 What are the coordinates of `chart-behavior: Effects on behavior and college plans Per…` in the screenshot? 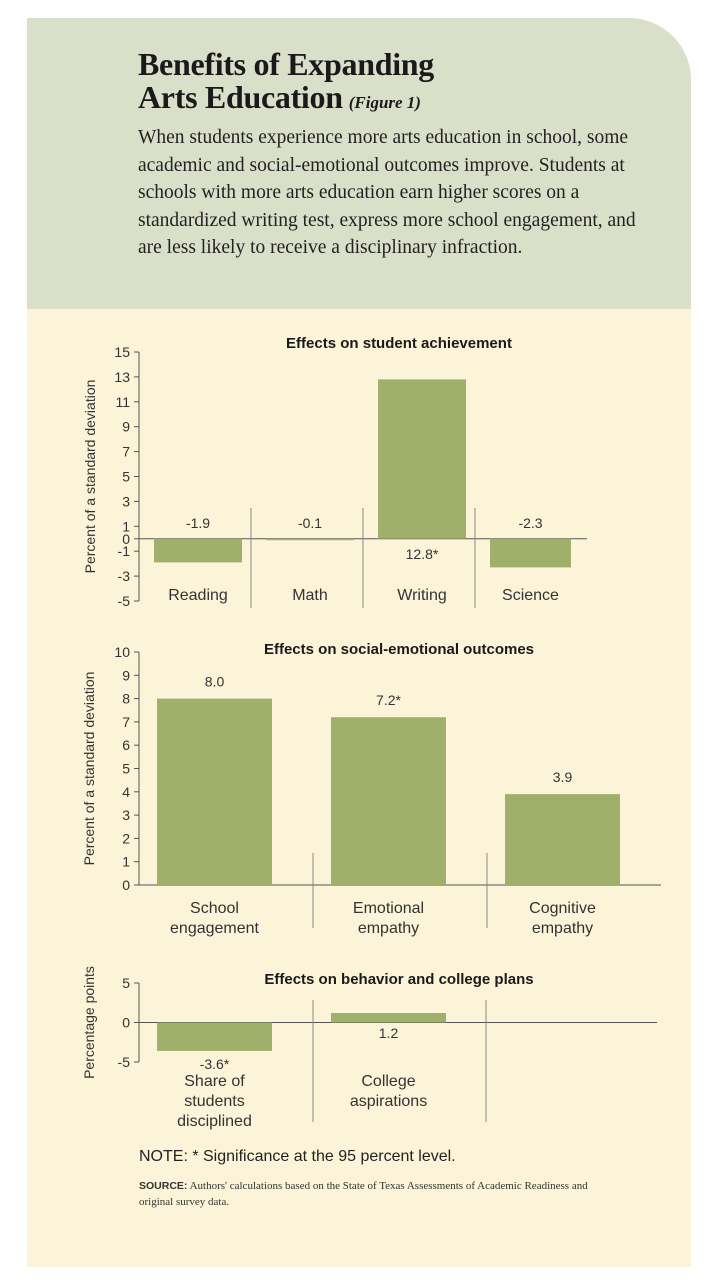 It's located at (369, 1048).